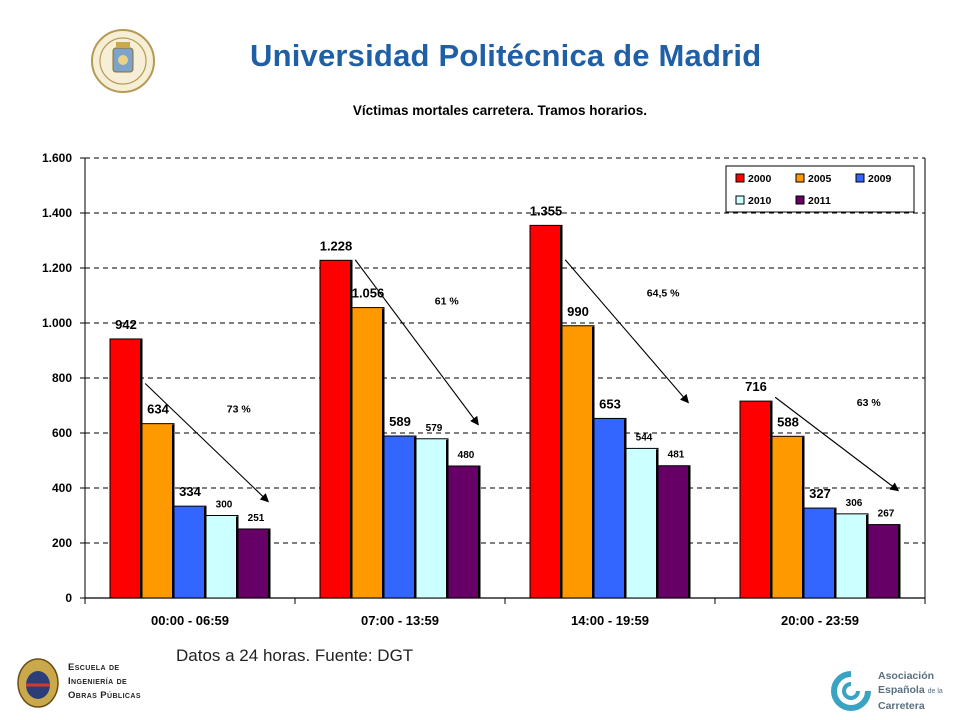 The image size is (960, 720). What do you see at coordinates (190, 620) in the screenshot?
I see `x-tick-label: 00:00 - 06:59` at bounding box center [190, 620].